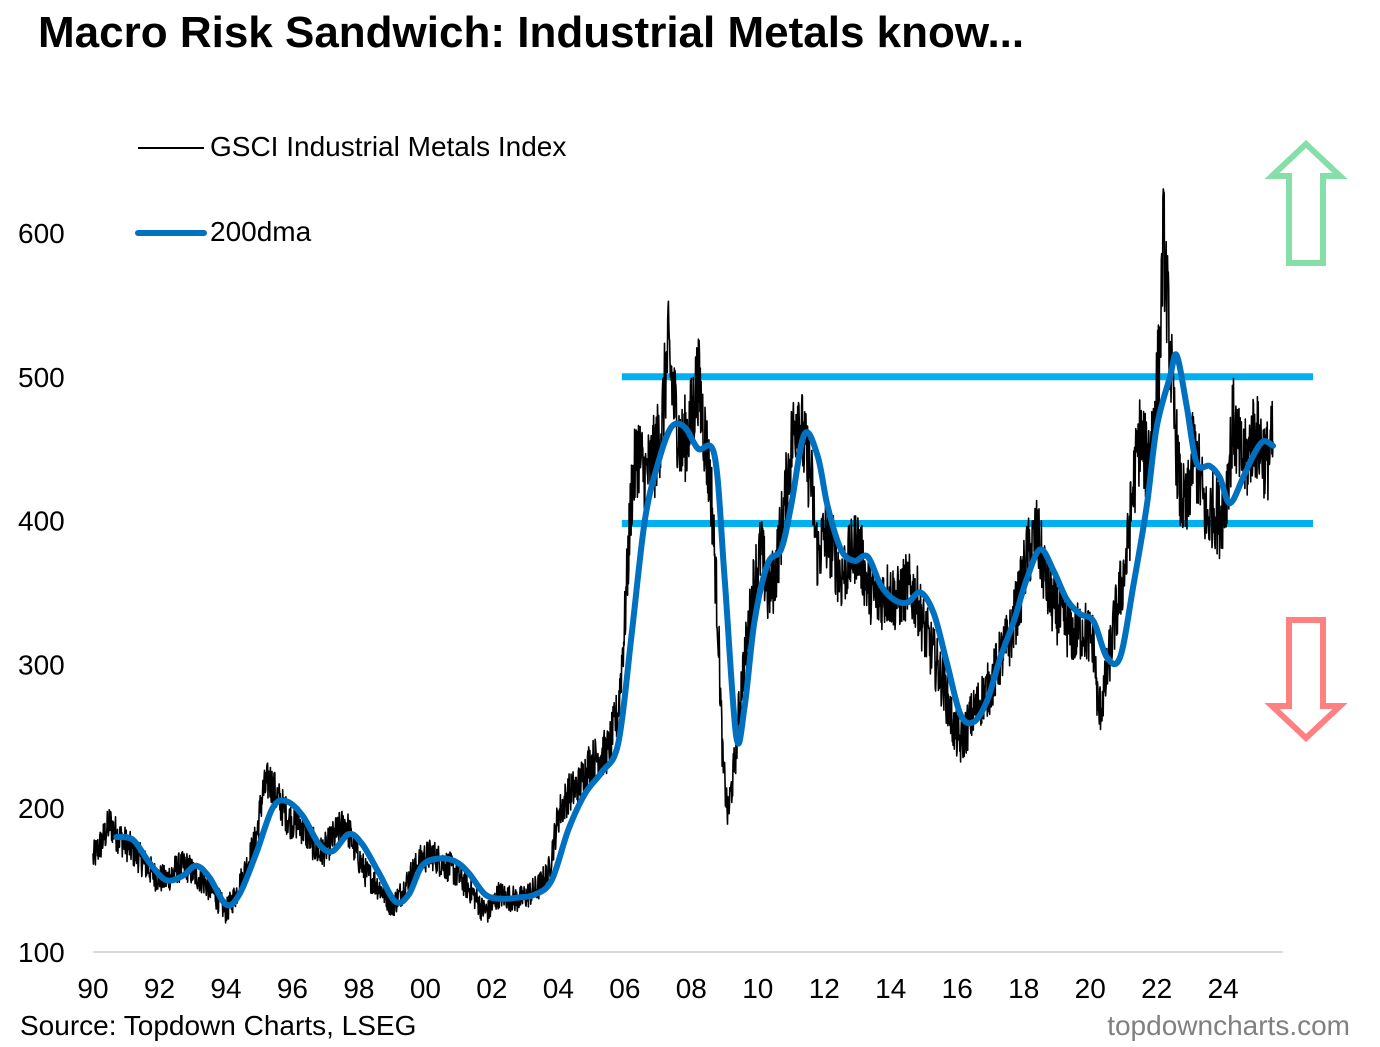  What do you see at coordinates (691, 988) in the screenshot?
I see `x-tick-label: 08` at bounding box center [691, 988].